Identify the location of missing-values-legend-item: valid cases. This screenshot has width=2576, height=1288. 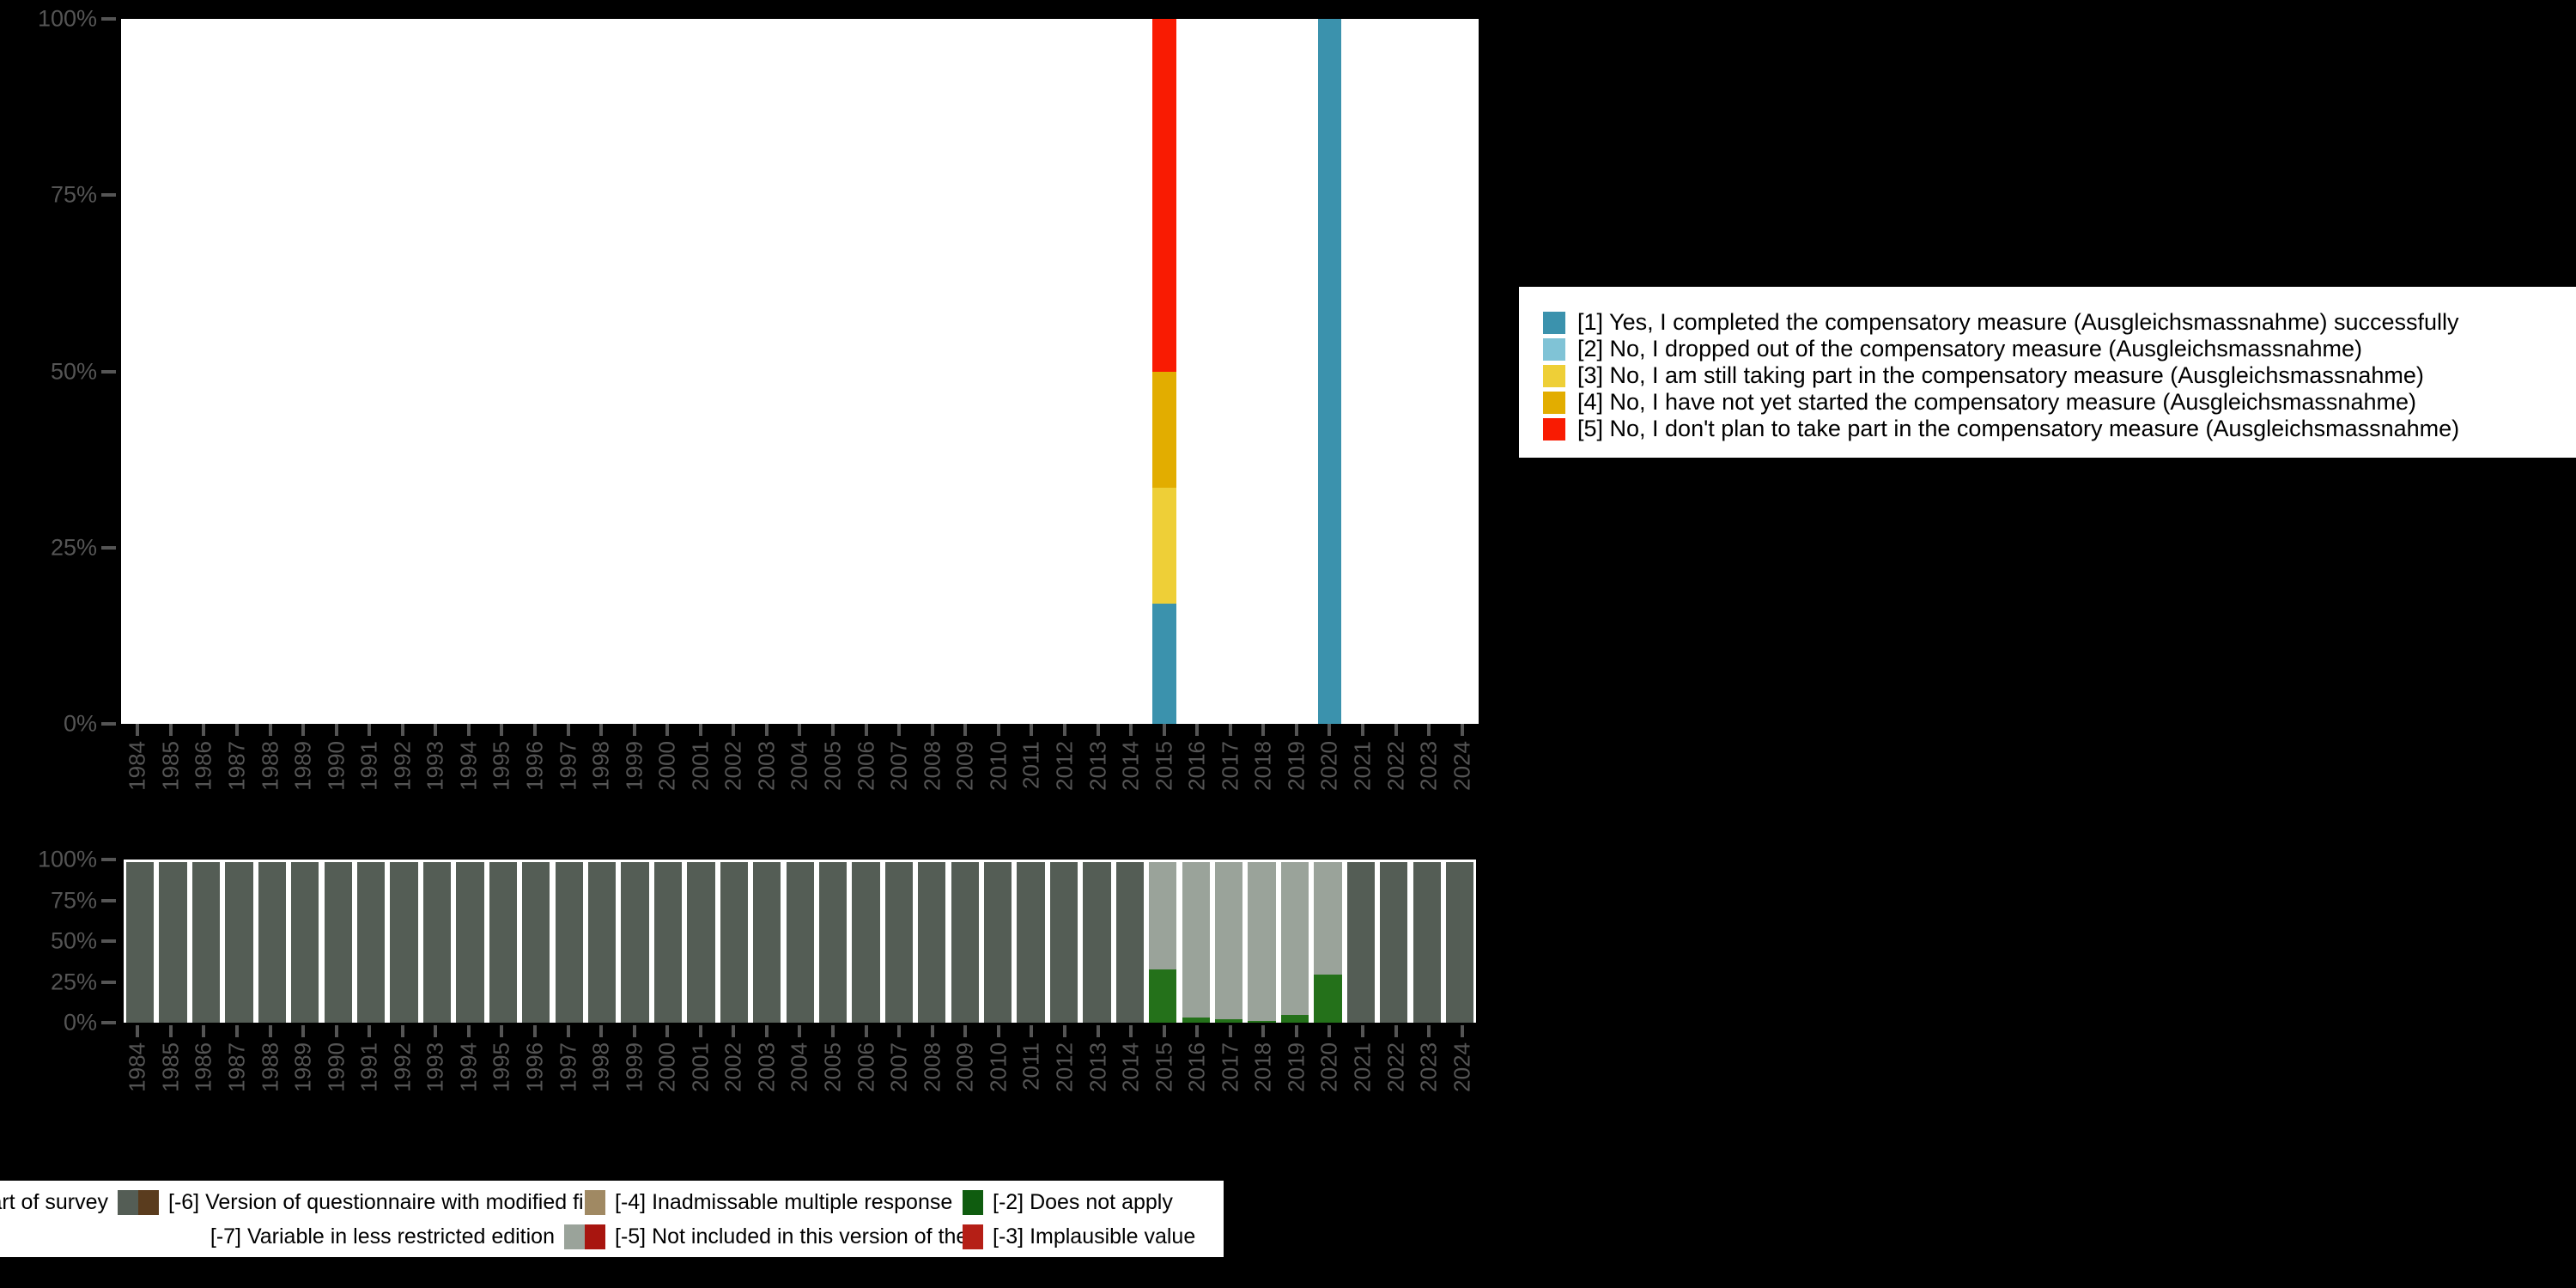
(69, 1236).